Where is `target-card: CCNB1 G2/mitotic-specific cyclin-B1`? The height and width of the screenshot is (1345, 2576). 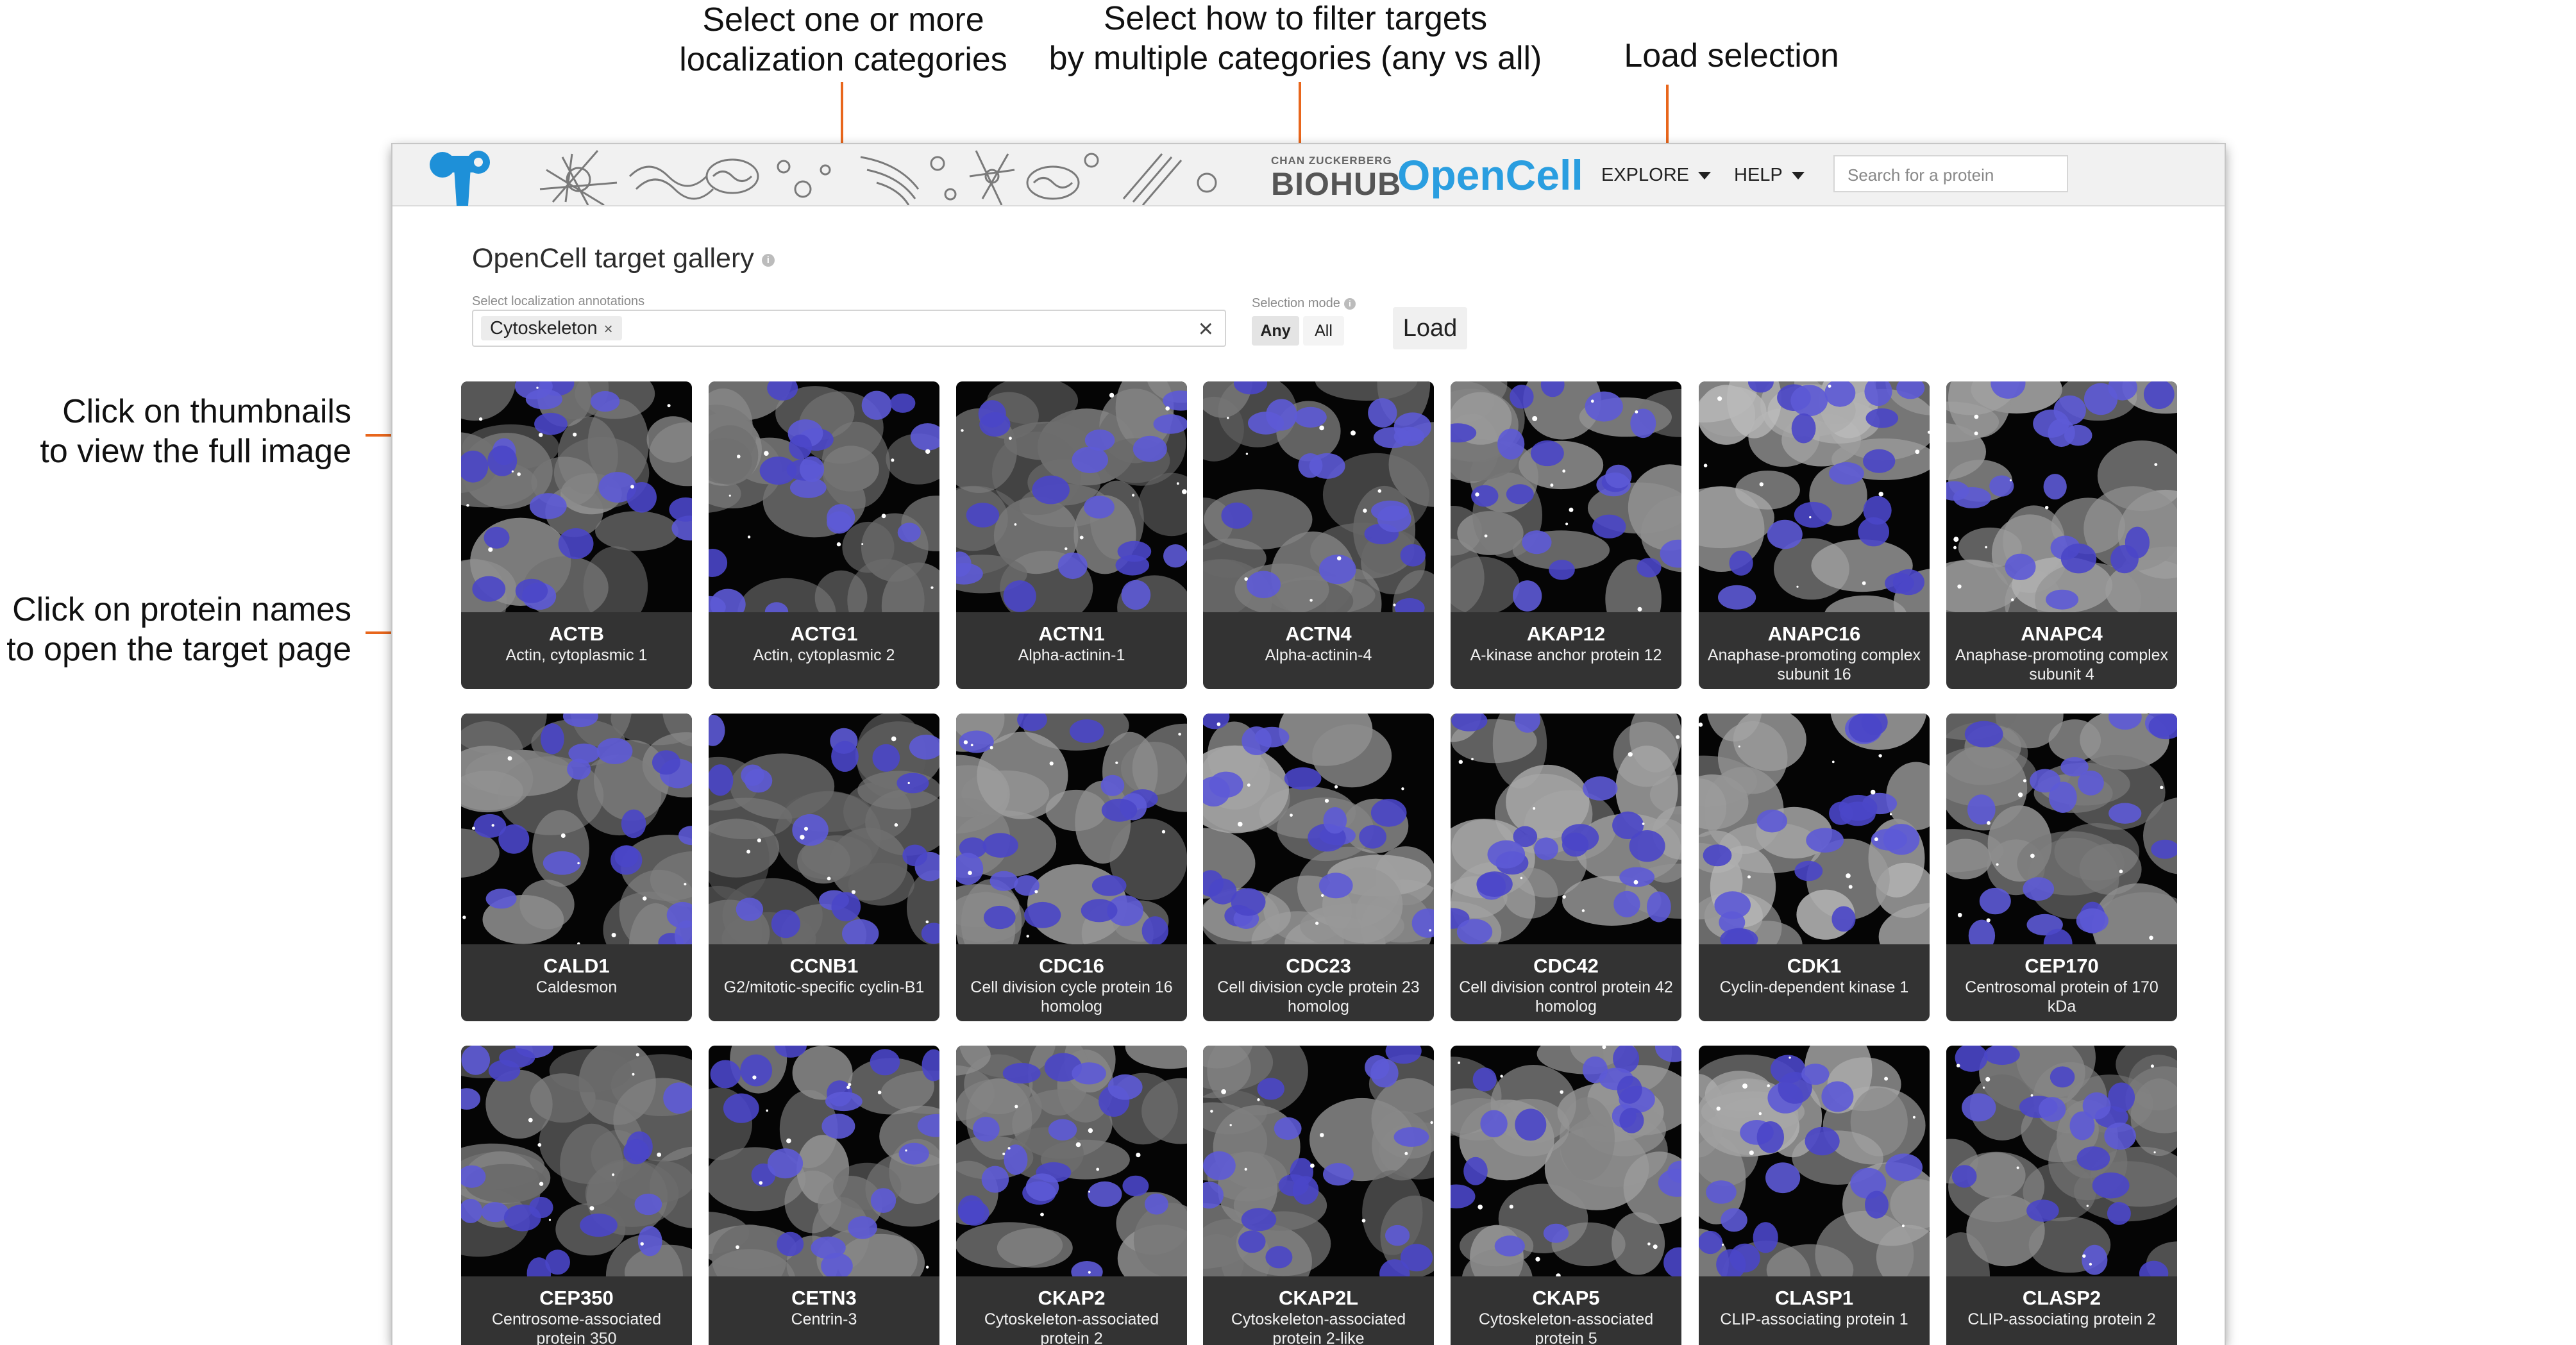
target-card: CCNB1 G2/mitotic-specific cyclin-B1 is located at coordinates (824, 867).